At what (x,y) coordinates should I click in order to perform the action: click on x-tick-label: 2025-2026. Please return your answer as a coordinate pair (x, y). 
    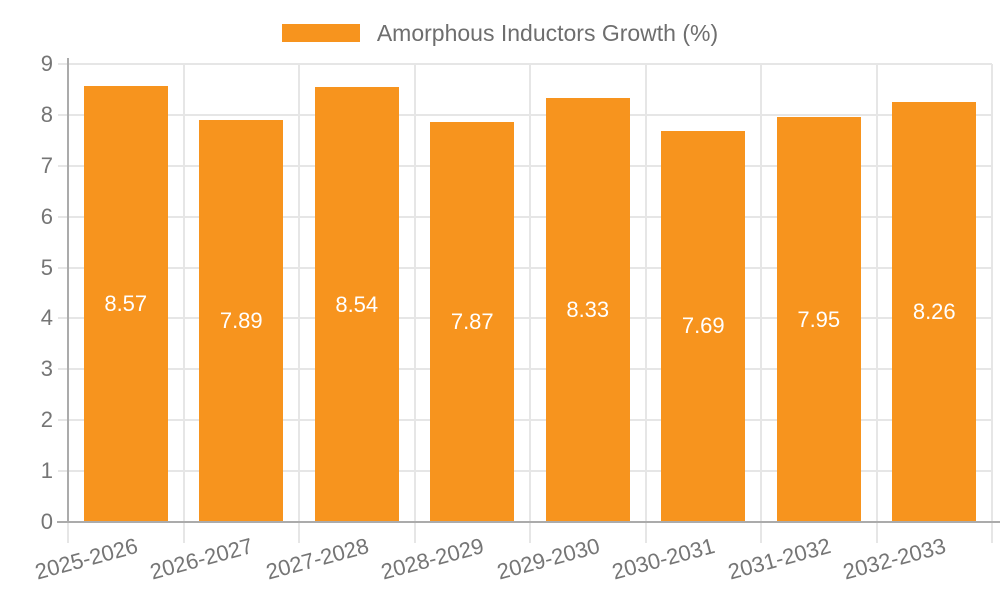
    Looking at the image, I should click on (85, 559).